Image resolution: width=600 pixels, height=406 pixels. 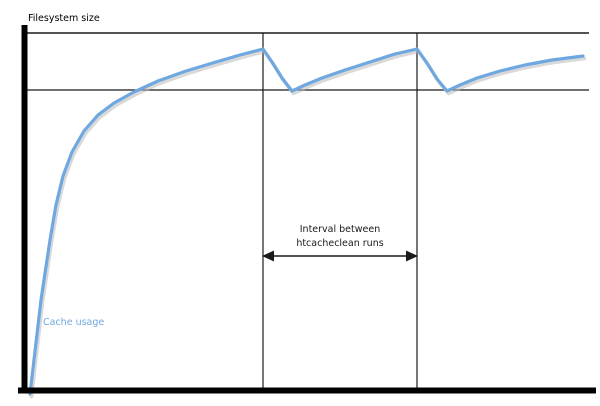 I want to click on interval-arrow-head-right, so click(x=412, y=256).